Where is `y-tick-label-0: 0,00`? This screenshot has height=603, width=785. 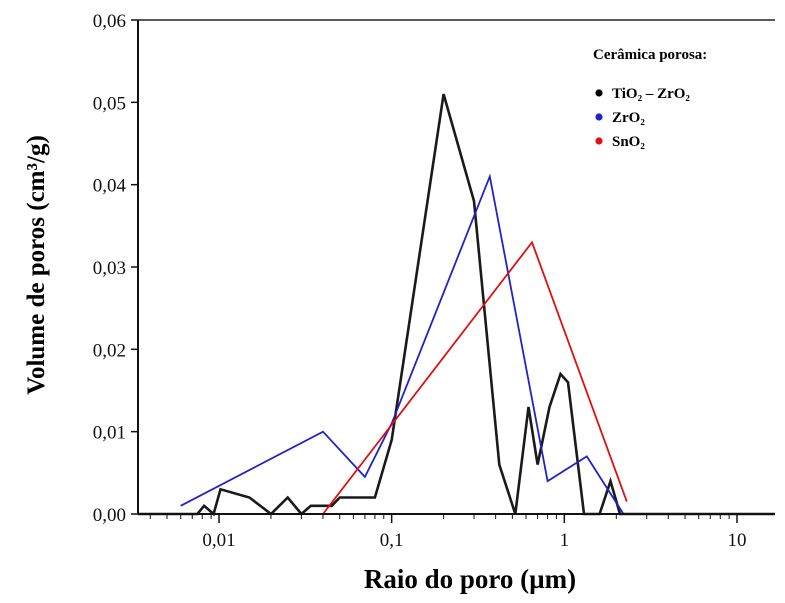 y-tick-label-0: 0,00 is located at coordinates (109, 515).